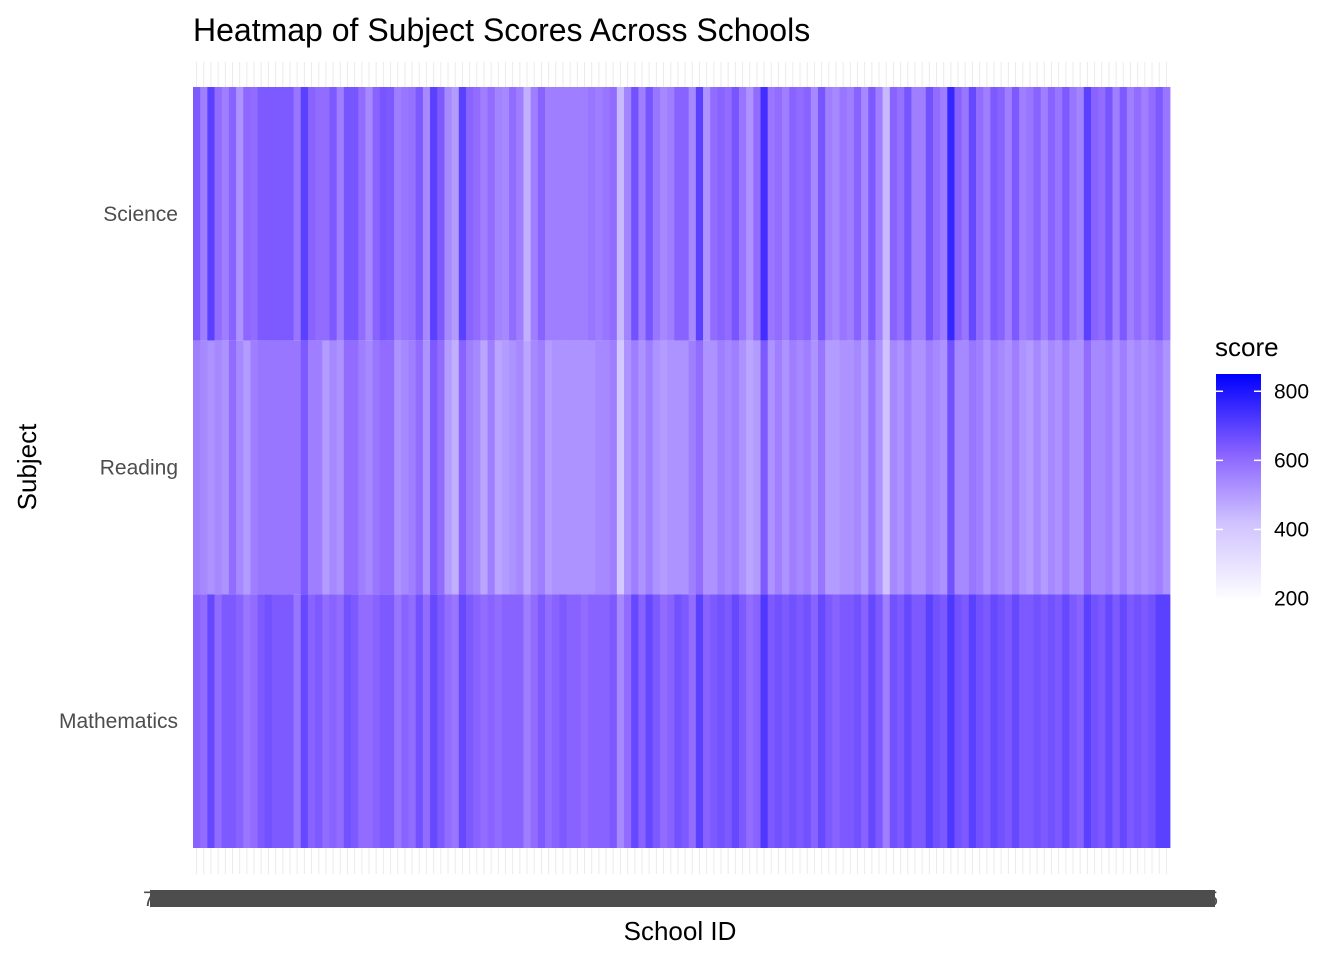  Describe the element at coordinates (1291, 599) in the screenshot. I see `legend-tick-label: 200` at that location.